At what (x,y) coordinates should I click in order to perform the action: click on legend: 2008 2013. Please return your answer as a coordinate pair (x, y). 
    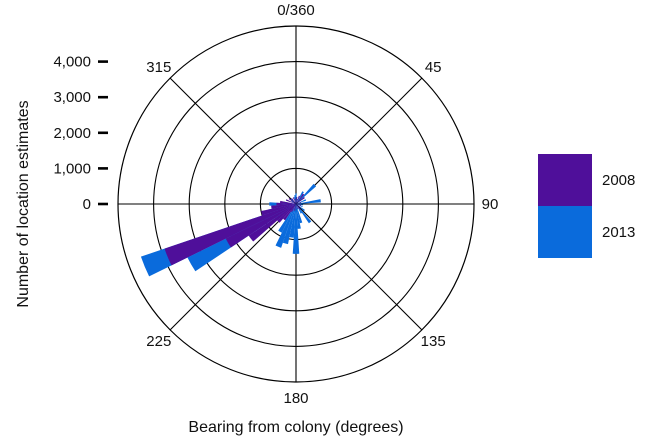
    Looking at the image, I should click on (586, 206).